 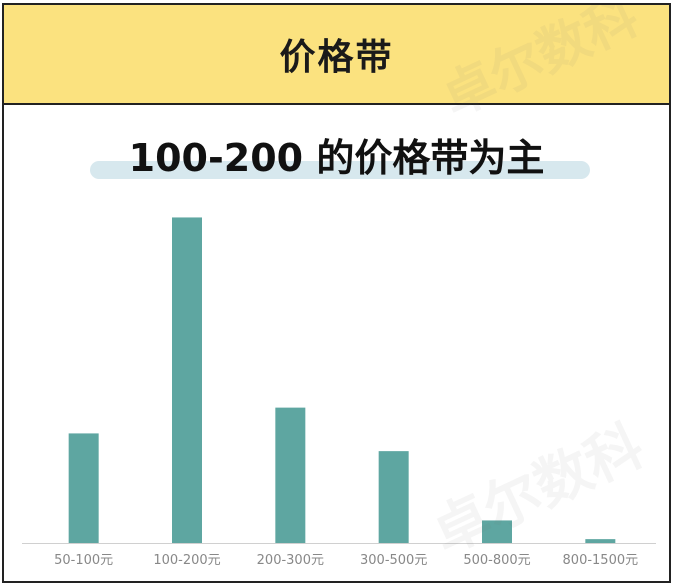 What do you see at coordinates (393, 560) in the screenshot?
I see `x-tick-label-4: 300-500元` at bounding box center [393, 560].